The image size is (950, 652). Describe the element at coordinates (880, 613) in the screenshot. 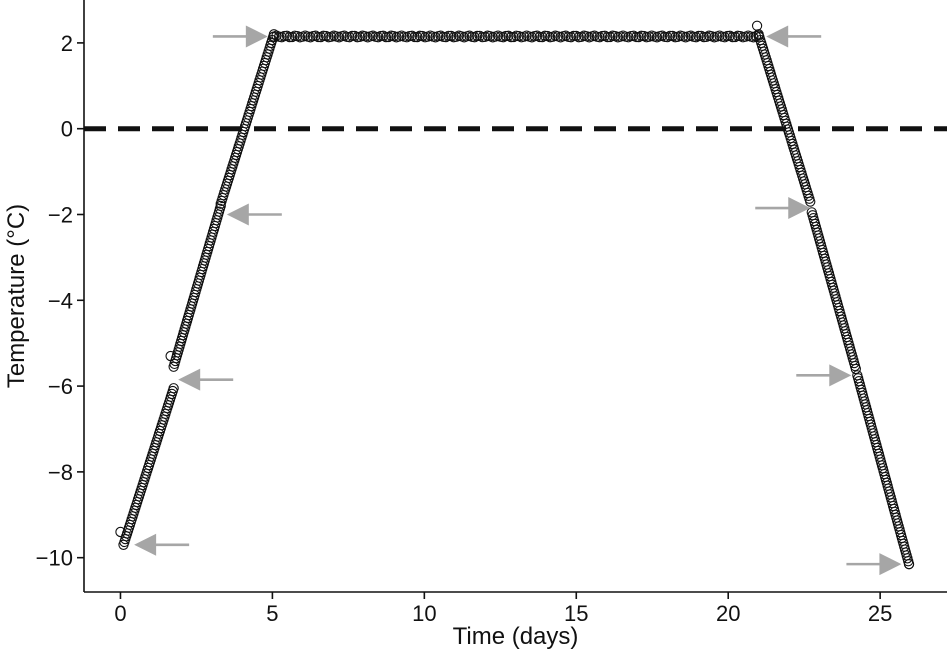

I see `x-tick-label: 25` at that location.